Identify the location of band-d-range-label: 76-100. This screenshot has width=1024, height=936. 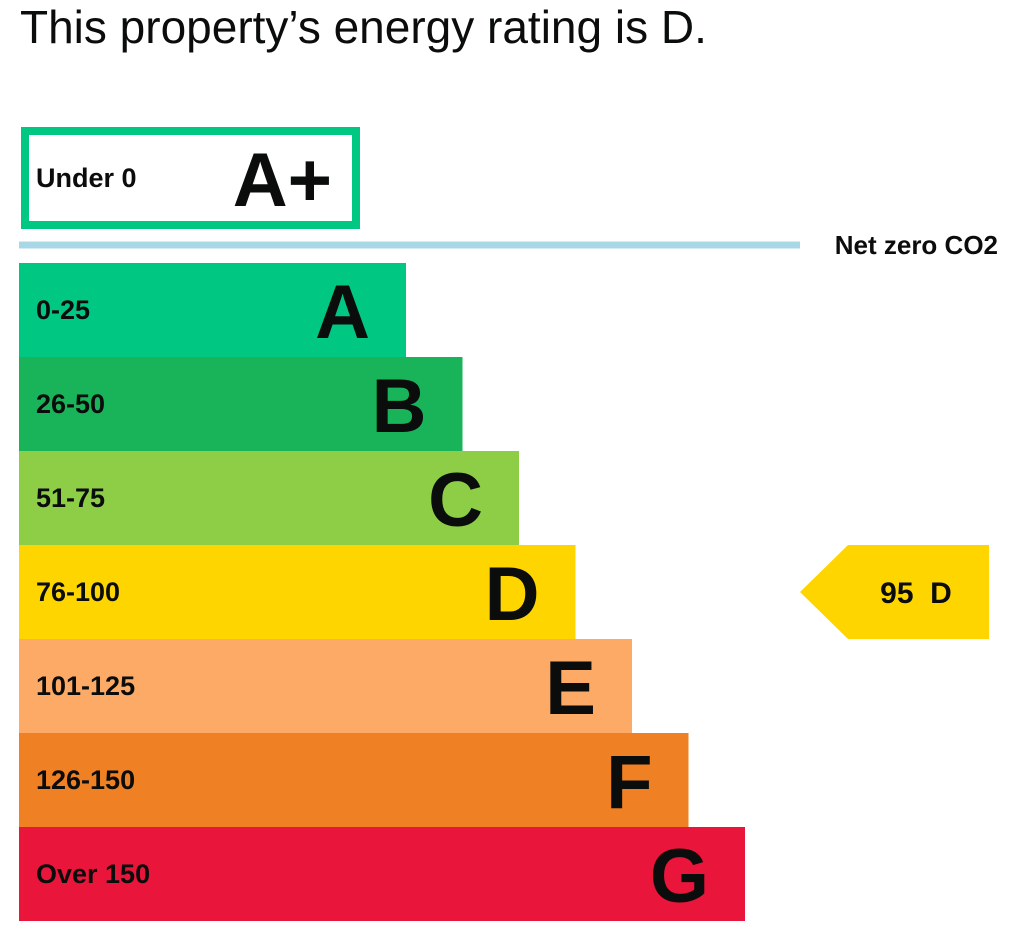
(78, 592).